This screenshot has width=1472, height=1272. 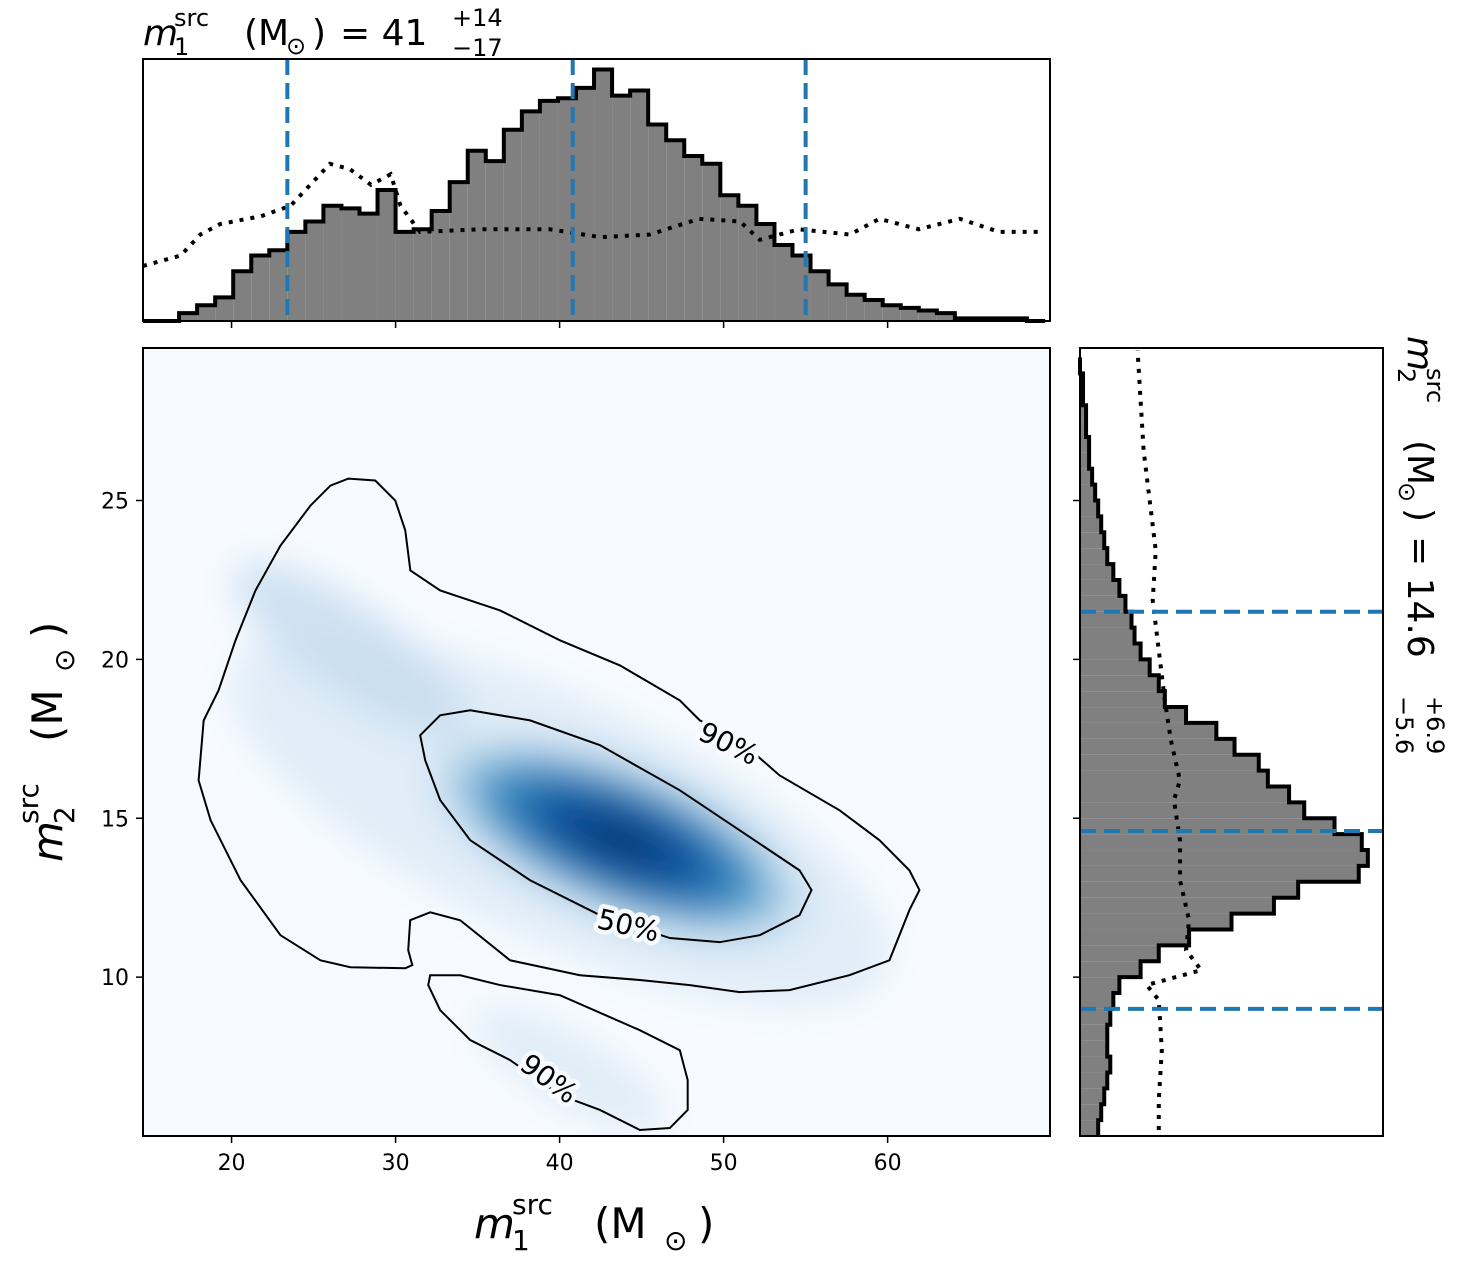 What do you see at coordinates (115, 502) in the screenshot?
I see `y-tick-label: 25` at bounding box center [115, 502].